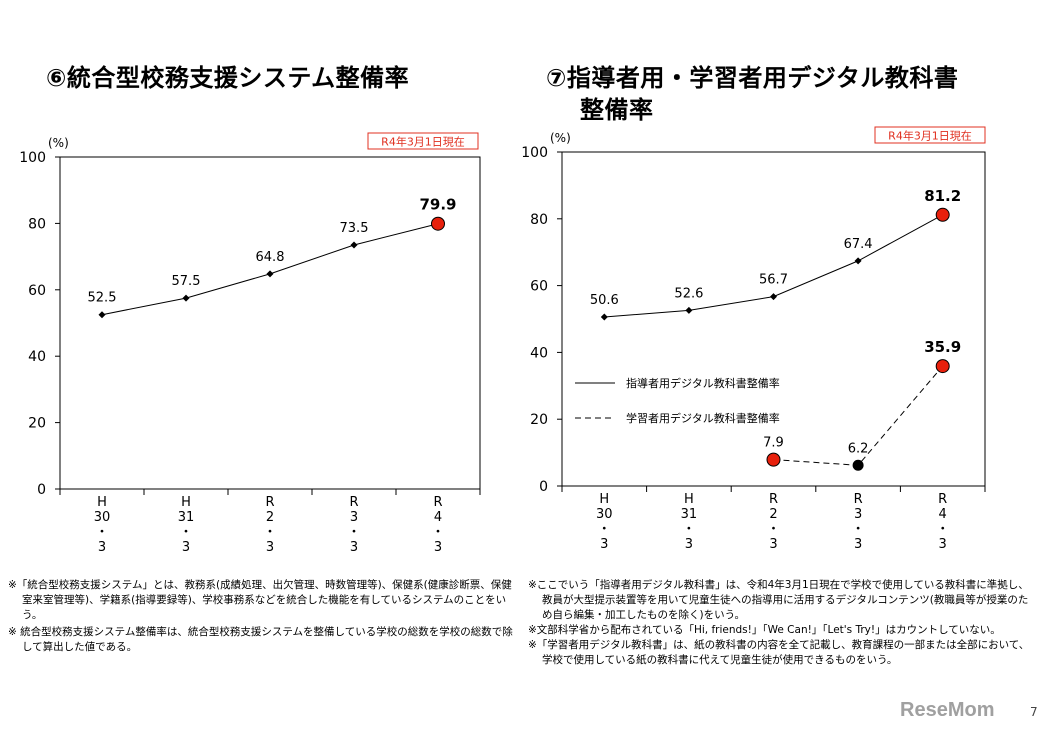 The width and height of the screenshot is (1053, 731). I want to click on data-label: 52.5, so click(102, 298).